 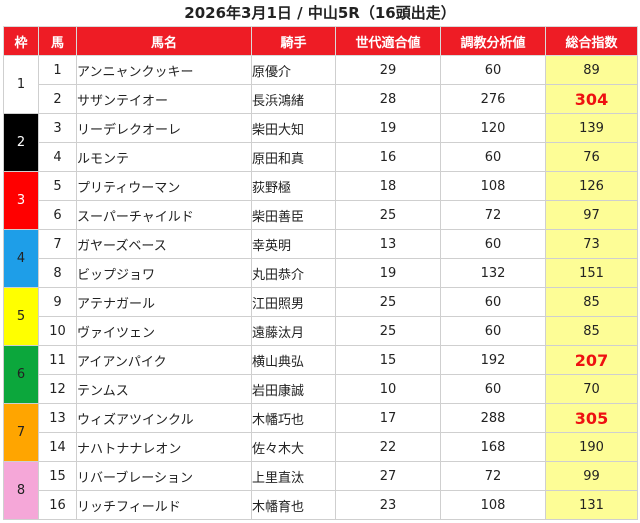 What do you see at coordinates (388, 476) in the screenshot?
I see `generation-score-cell: 27` at bounding box center [388, 476].